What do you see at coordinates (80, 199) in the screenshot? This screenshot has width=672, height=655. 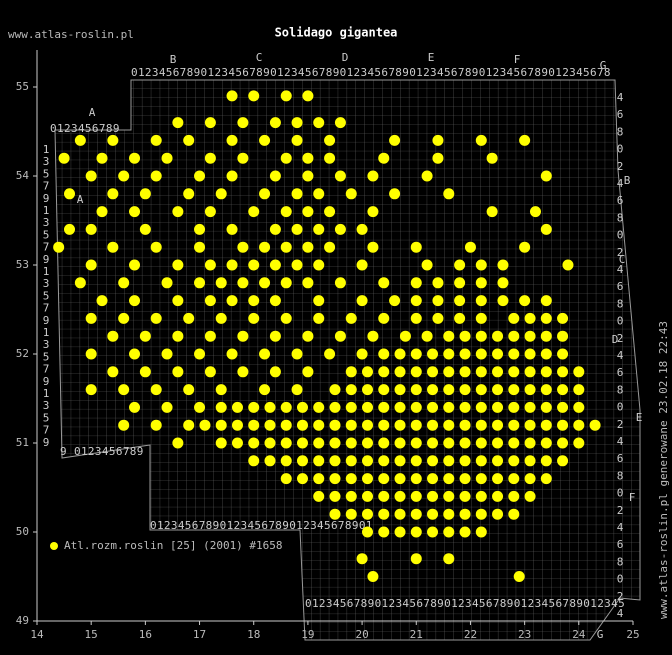 I see `row-letter: A` at bounding box center [80, 199].